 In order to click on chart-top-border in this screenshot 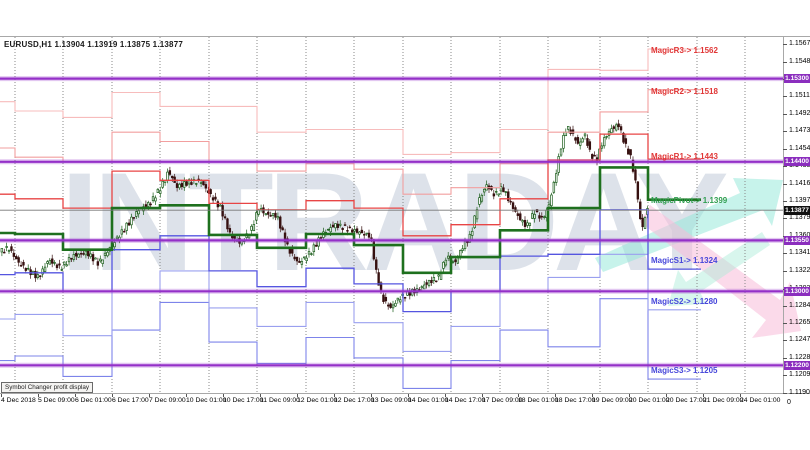, I will do `click(405, 36)`.